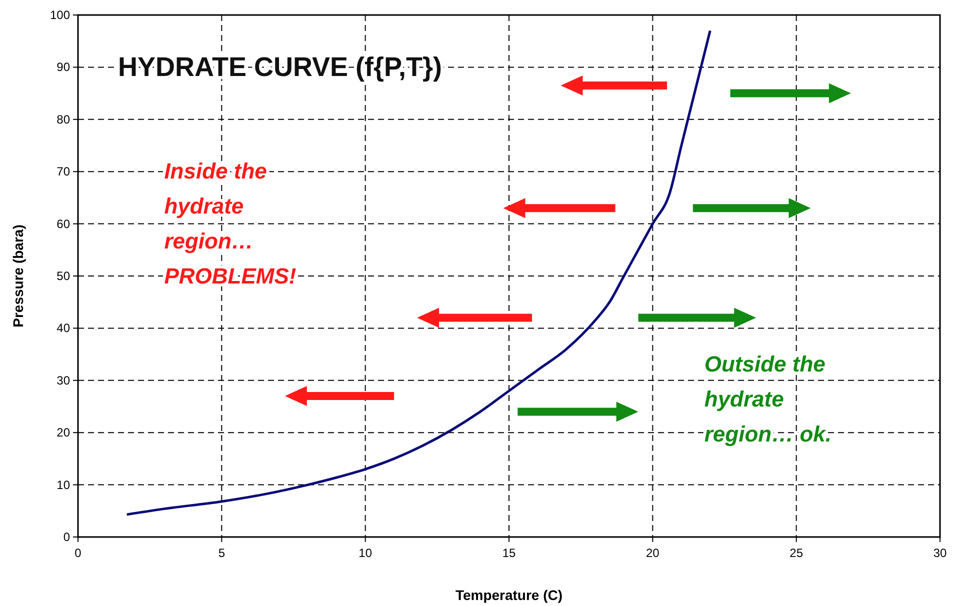  What do you see at coordinates (63, 67) in the screenshot?
I see `y-tick-label: 90` at bounding box center [63, 67].